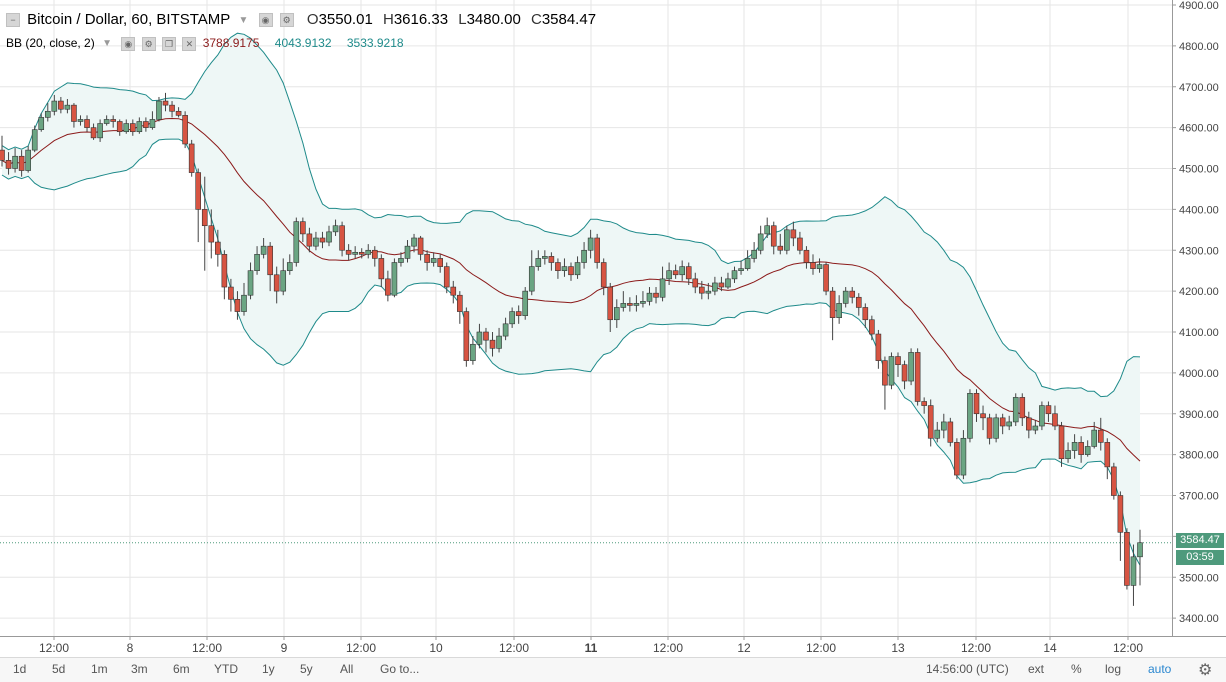  Describe the element at coordinates (226, 669) in the screenshot. I see `timeframe-ytd: YTD` at that location.